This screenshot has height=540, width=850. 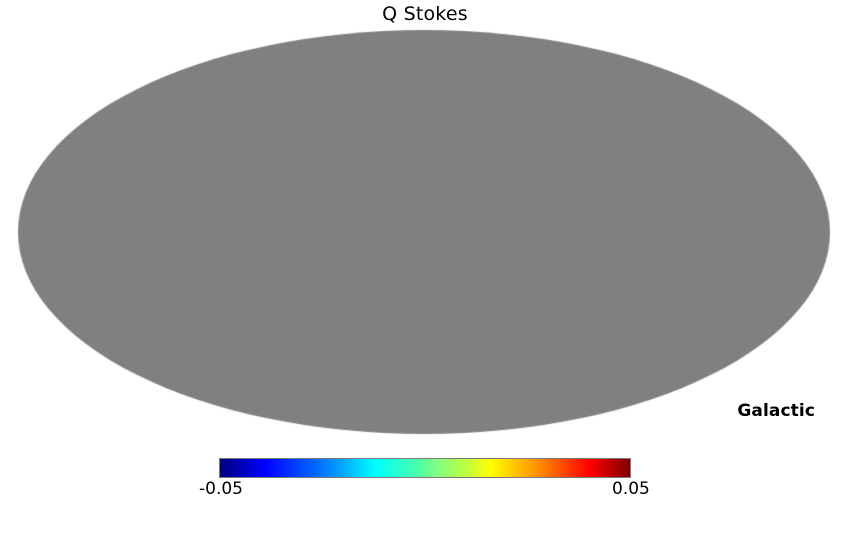 What do you see at coordinates (631, 489) in the screenshot?
I see `colorbar-max-label: 0.05` at bounding box center [631, 489].